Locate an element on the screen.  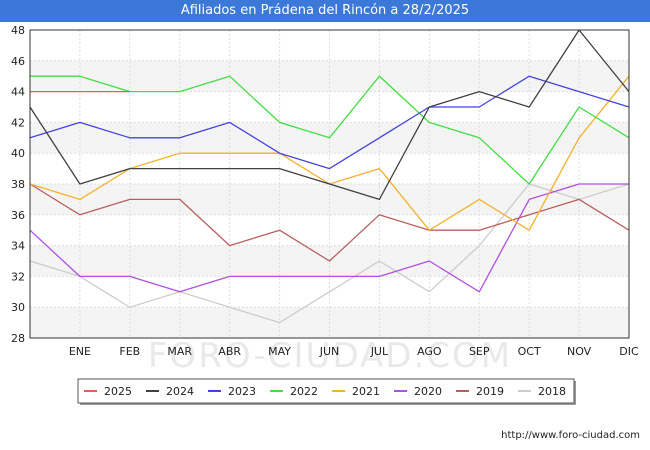
y-tick-label: 30 is located at coordinates (18, 307).